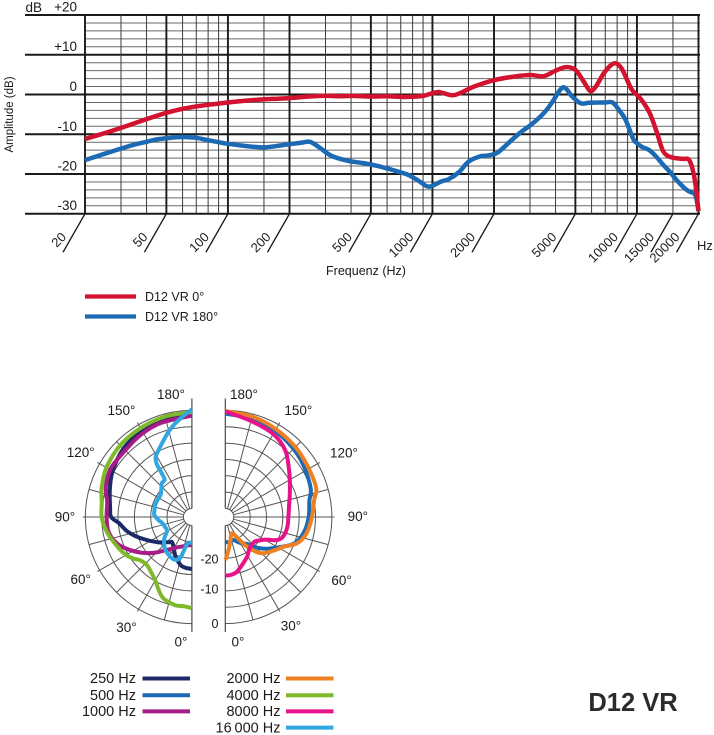 The image size is (714, 735). Describe the element at coordinates (632, 703) in the screenshot. I see `svg-text: D12 VR` at that location.